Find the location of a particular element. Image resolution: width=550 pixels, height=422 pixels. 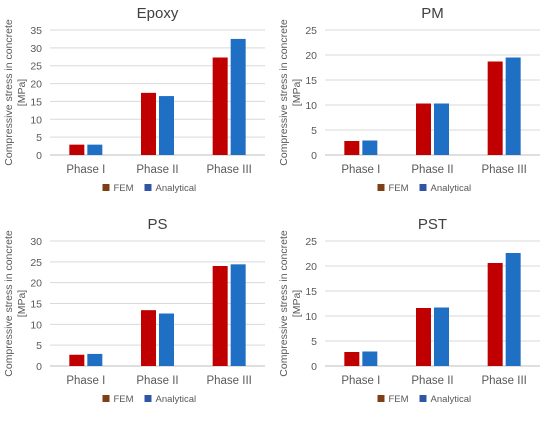

chart-title: PST is located at coordinates (432, 224).